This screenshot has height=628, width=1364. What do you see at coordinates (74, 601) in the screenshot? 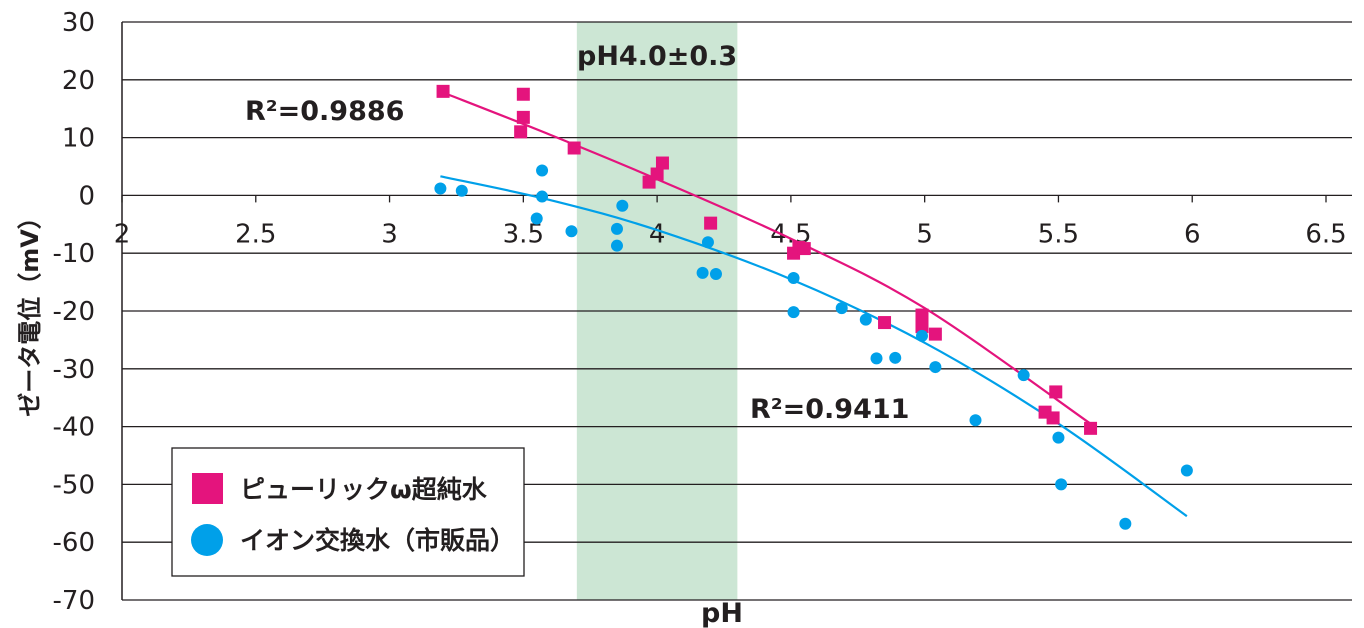
I see `y-tick-label: -70` at bounding box center [74, 601].